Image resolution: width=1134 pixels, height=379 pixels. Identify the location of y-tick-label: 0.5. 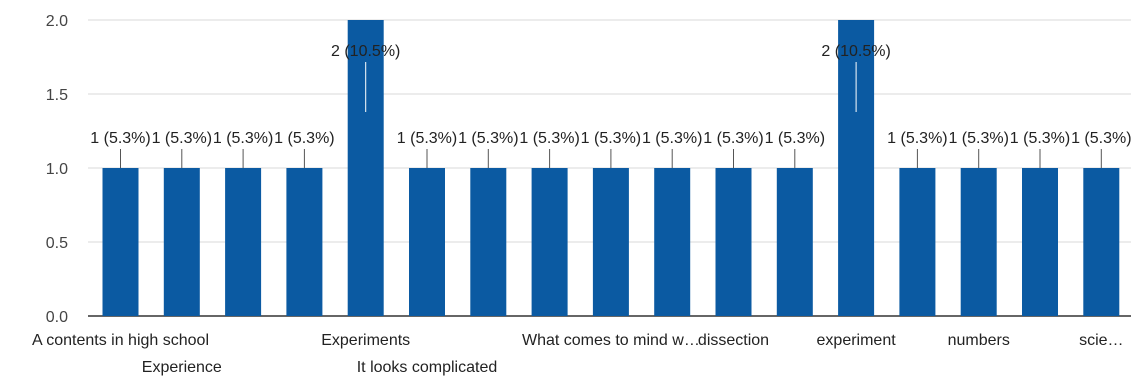
(57, 243).